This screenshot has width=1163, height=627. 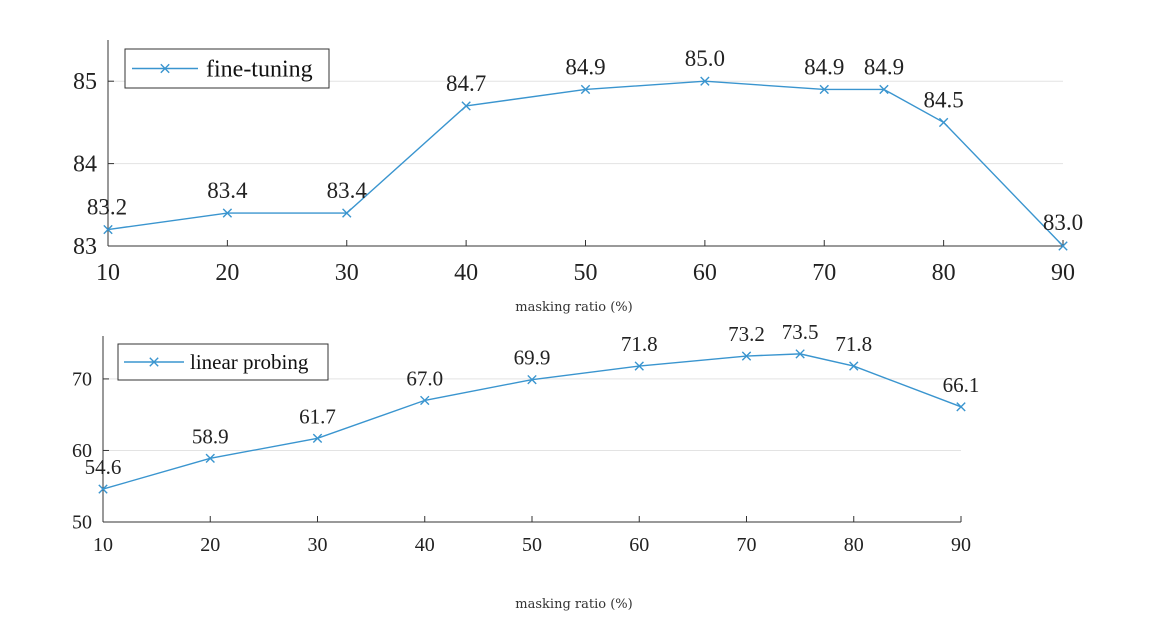 What do you see at coordinates (424, 378) in the screenshot?
I see `data-label: 67.0` at bounding box center [424, 378].